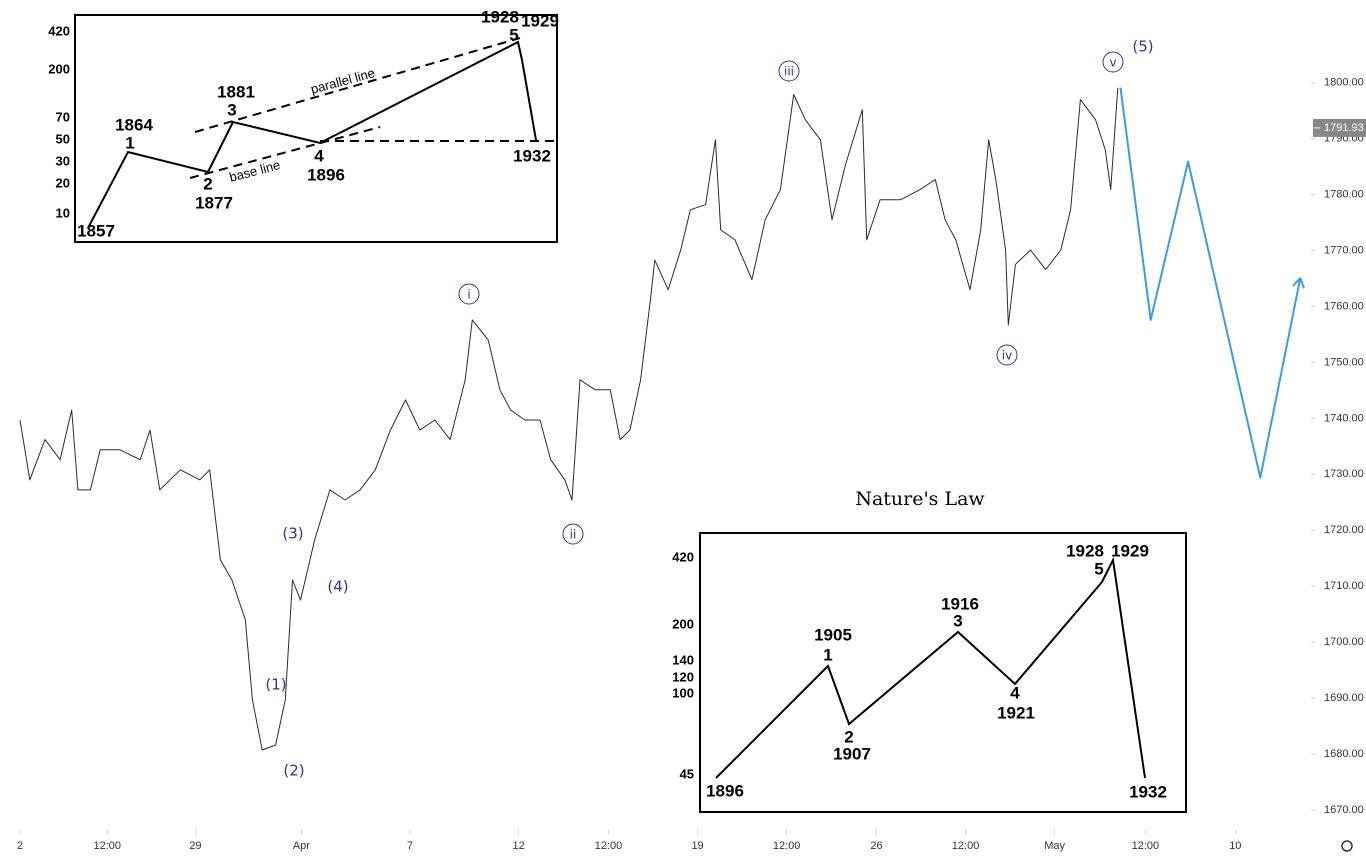  Describe the element at coordinates (683, 676) in the screenshot. I see `inset-y-label: 120` at that location.